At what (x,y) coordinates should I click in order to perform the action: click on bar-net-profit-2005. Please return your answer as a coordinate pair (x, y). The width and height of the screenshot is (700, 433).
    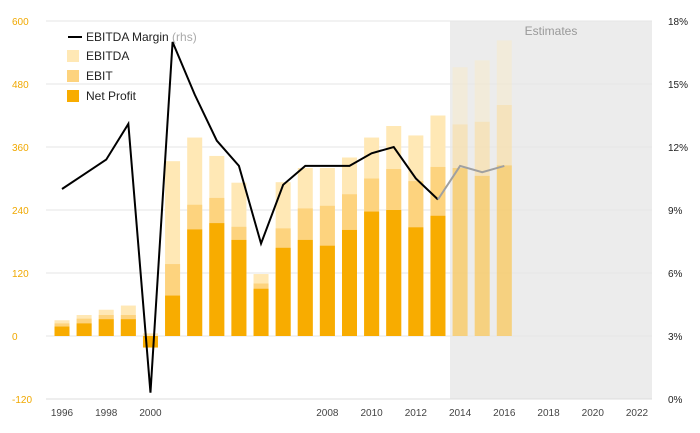
    Looking at the image, I should click on (261, 312).